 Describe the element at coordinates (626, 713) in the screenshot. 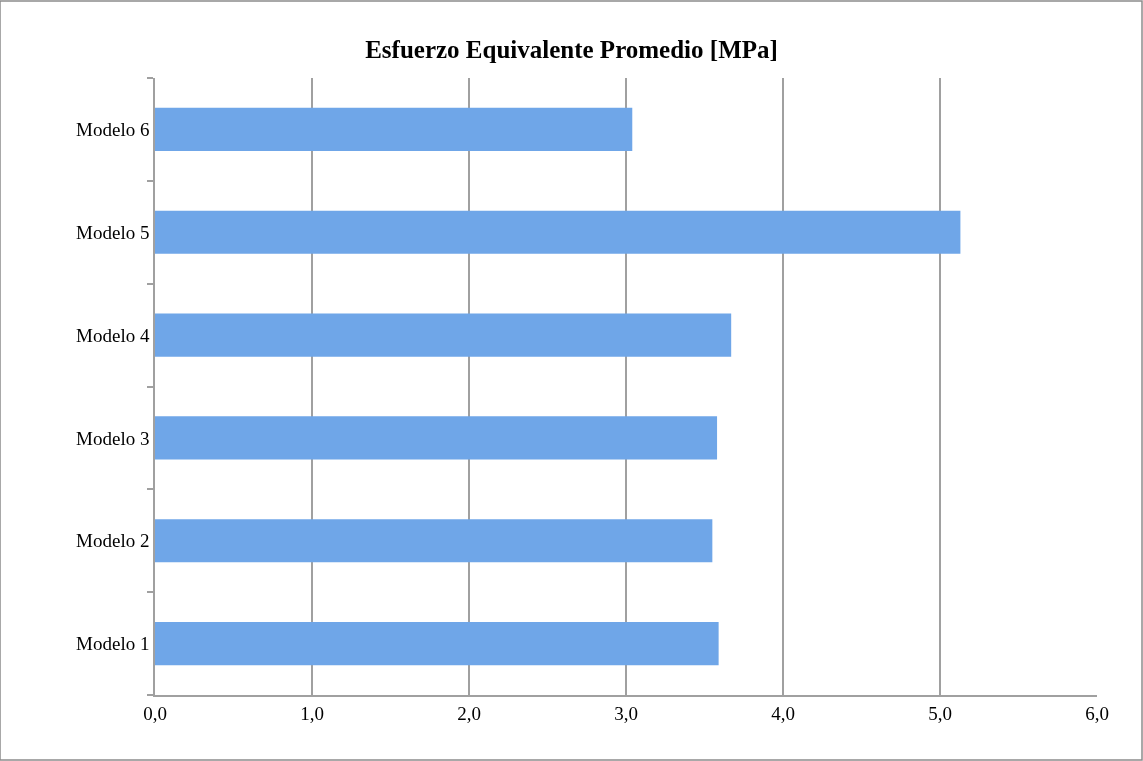

I see `x-tick-label: 3,0` at that location.